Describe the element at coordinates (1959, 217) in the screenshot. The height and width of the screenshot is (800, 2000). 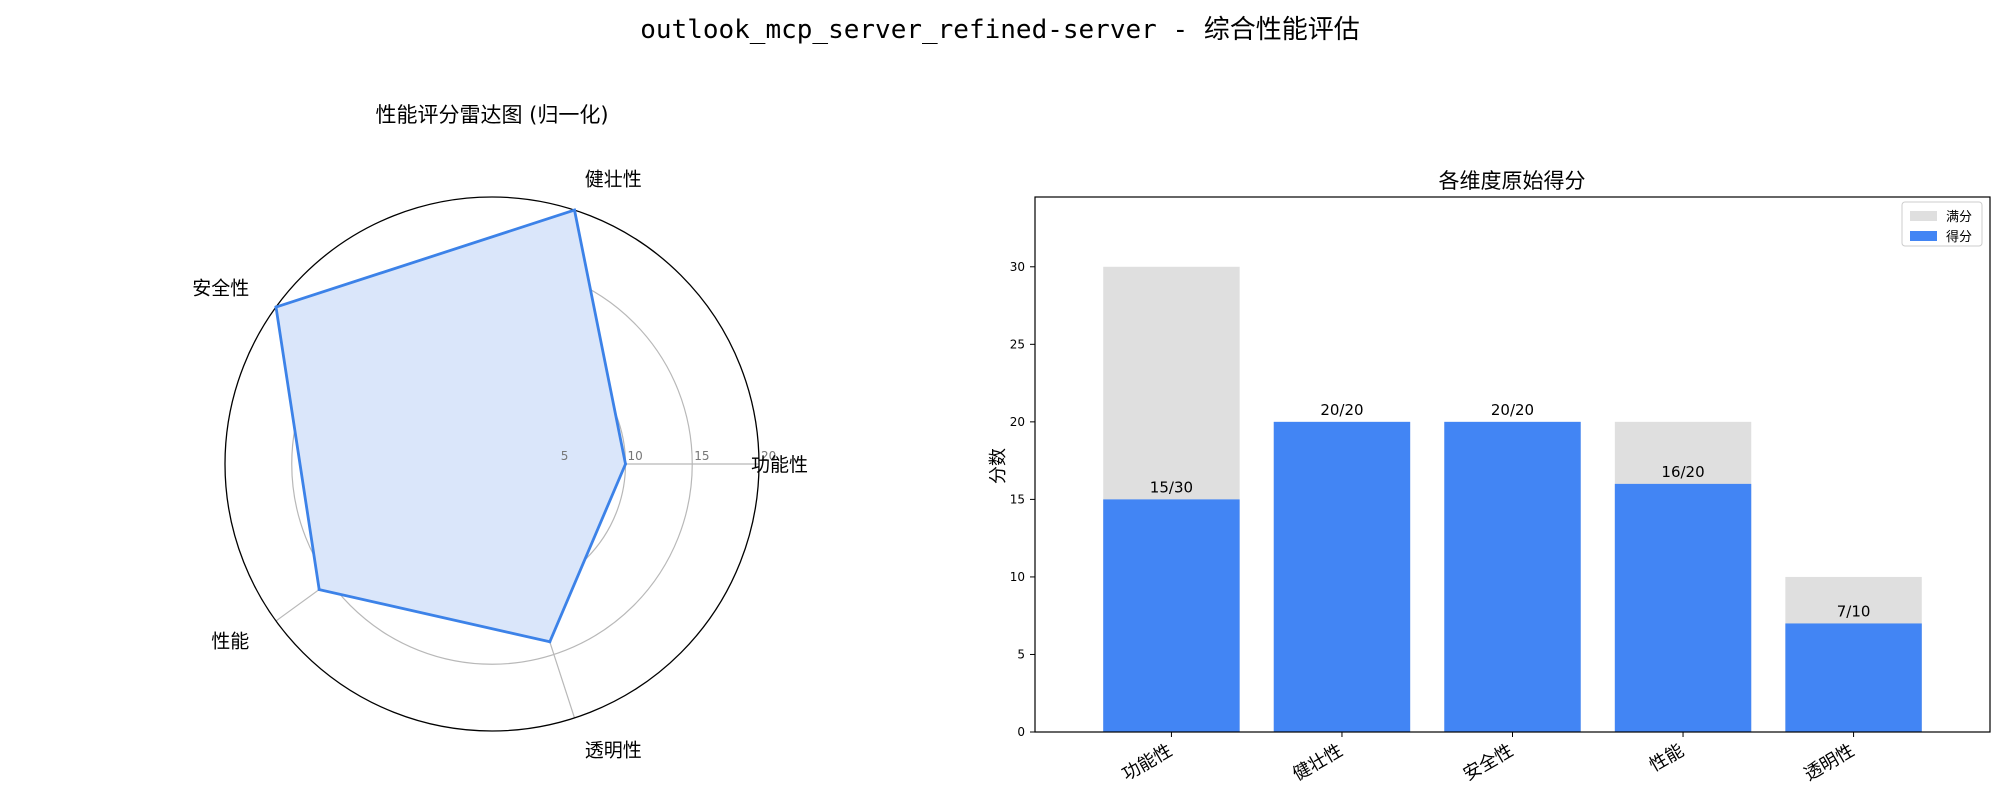
I see `legend-label: 满分` at that location.